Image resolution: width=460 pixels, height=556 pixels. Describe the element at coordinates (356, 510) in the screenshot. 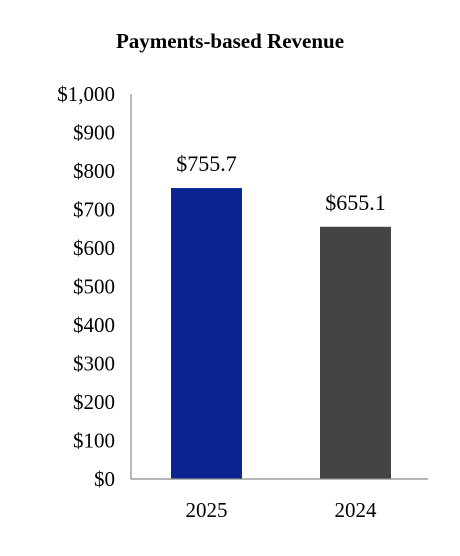

I see `x-tick-label: 2024` at that location.